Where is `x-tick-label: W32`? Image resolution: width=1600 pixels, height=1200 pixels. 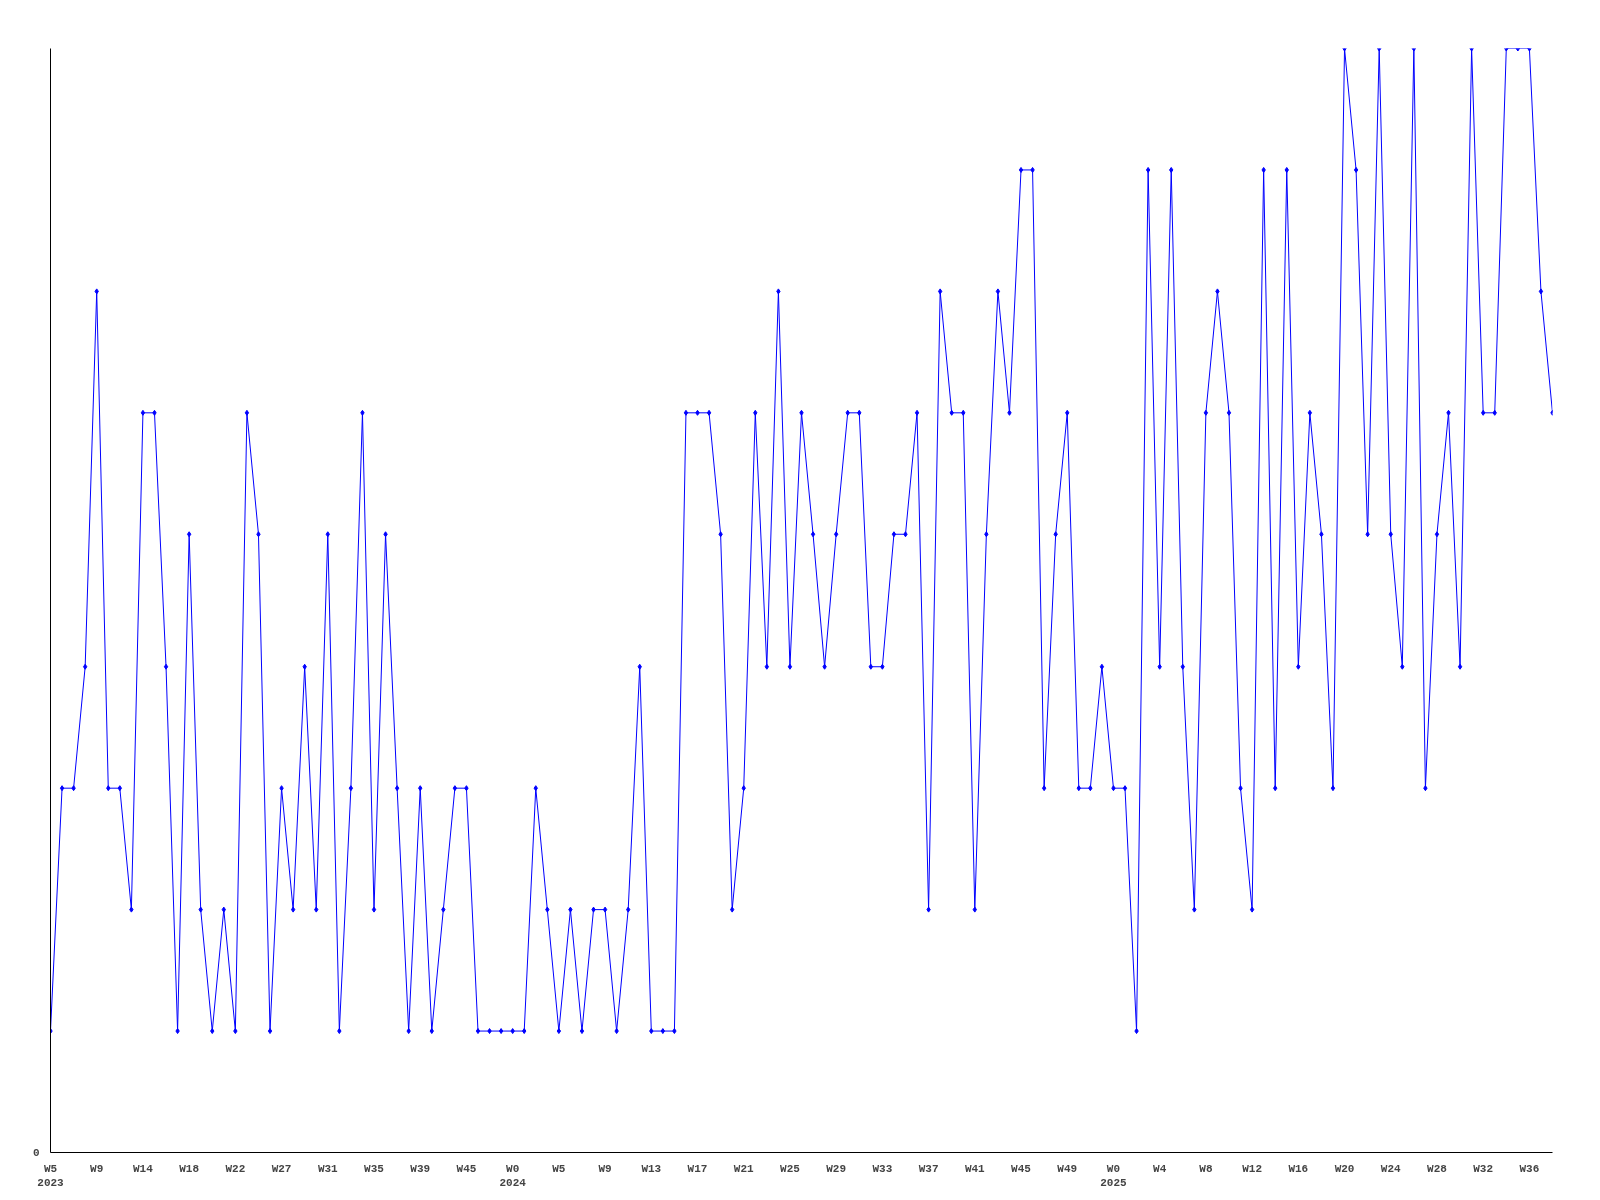
x-tick-label: W32 is located at coordinates (1483, 1168).